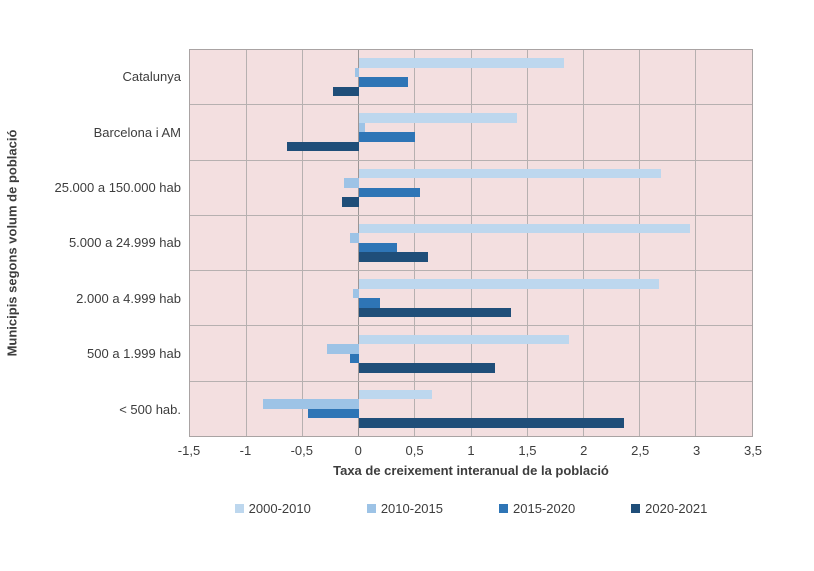 This screenshot has width=814, height=571. I want to click on x-axis-ticks: -1,5 -1 -0,5 0 0,5 1 1,5 2 2,5 3 3,5, so click(470, 451).